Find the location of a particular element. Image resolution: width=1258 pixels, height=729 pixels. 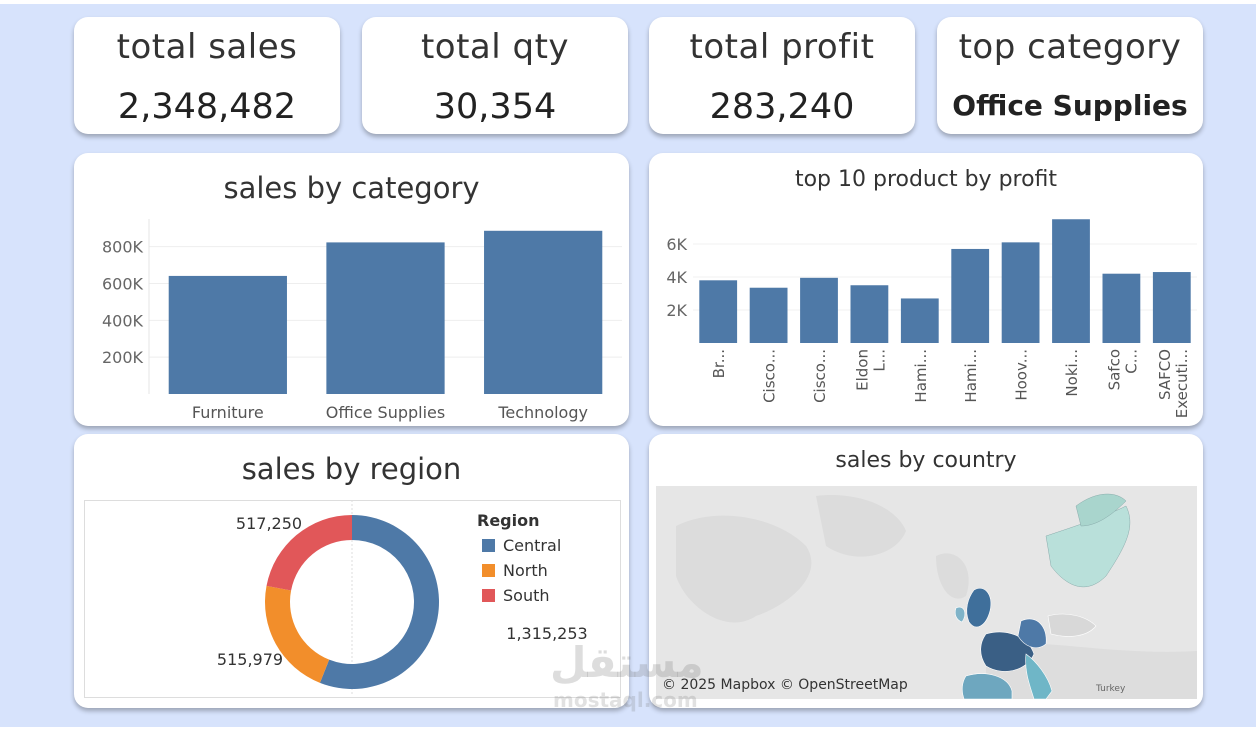

x-tick-label: Office Supplies is located at coordinates (385, 412).